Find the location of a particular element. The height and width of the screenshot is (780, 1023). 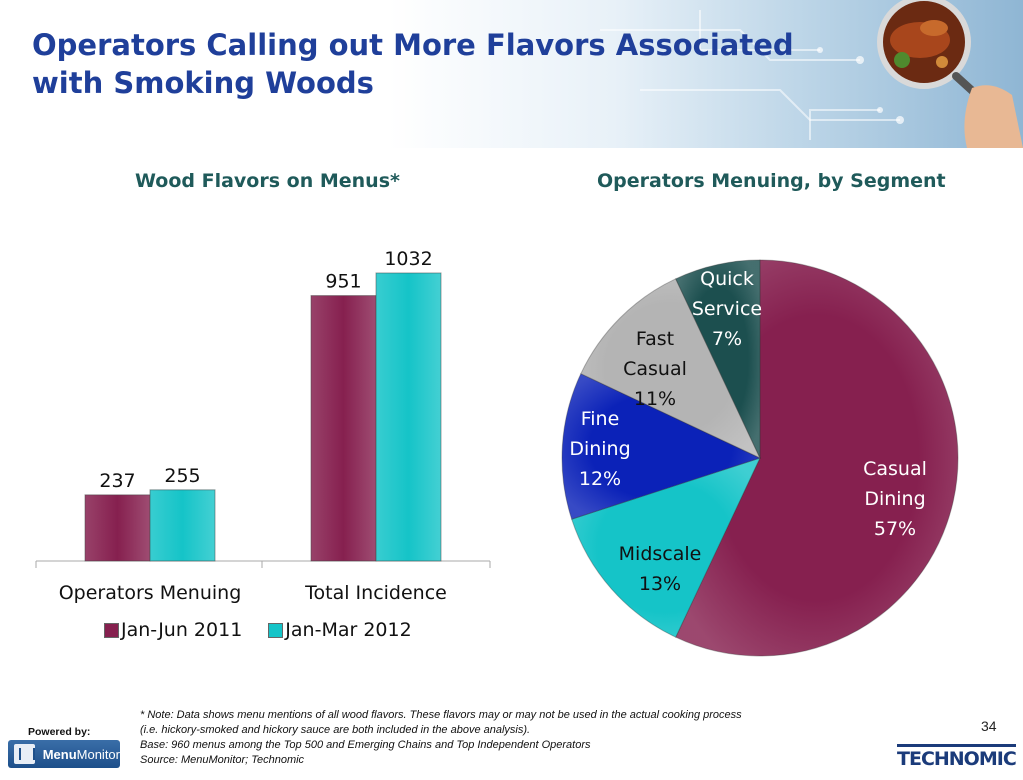

legend-item-series-2: Jan-Mar 2012 is located at coordinates (340, 630).